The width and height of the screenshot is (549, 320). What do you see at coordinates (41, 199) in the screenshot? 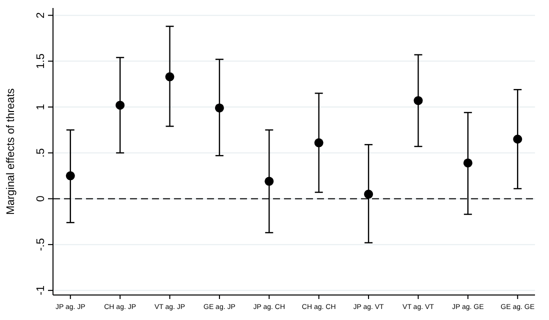
I see `y-tick-label: 0` at bounding box center [41, 199].